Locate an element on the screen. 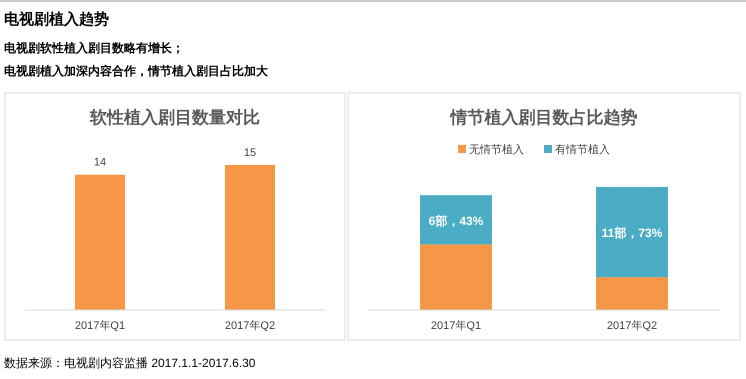 Image resolution: width=746 pixels, height=379 pixels. text: 电视剧植入加深内容合作，情节植入剧目占比加大 is located at coordinates (136, 71).